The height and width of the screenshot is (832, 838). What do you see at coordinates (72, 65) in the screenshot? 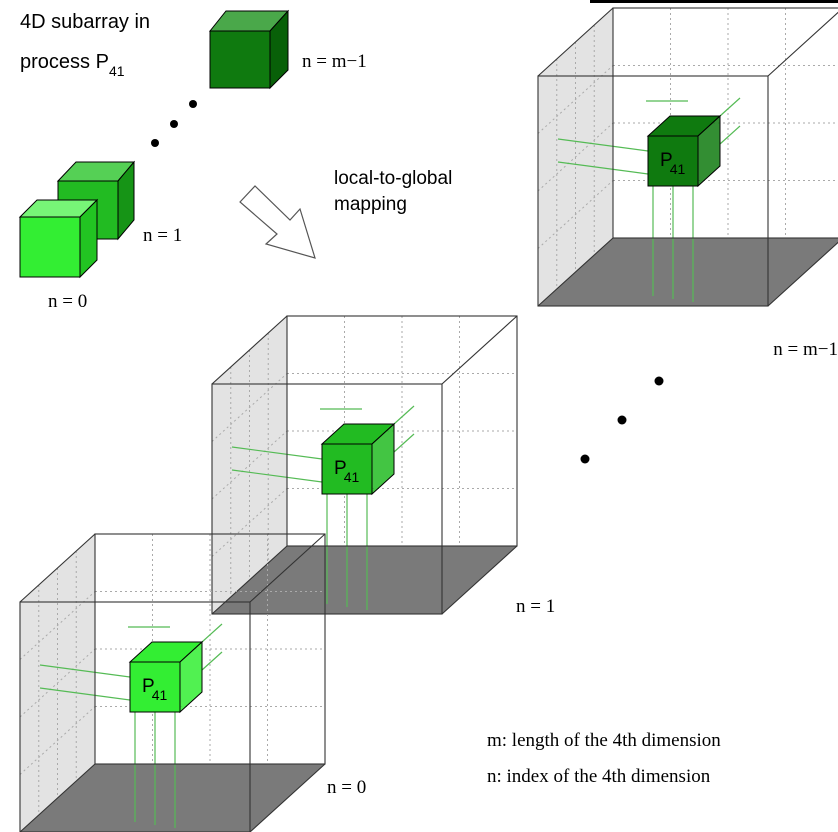
I see `local-title-line2: process P41` at bounding box center [72, 65].